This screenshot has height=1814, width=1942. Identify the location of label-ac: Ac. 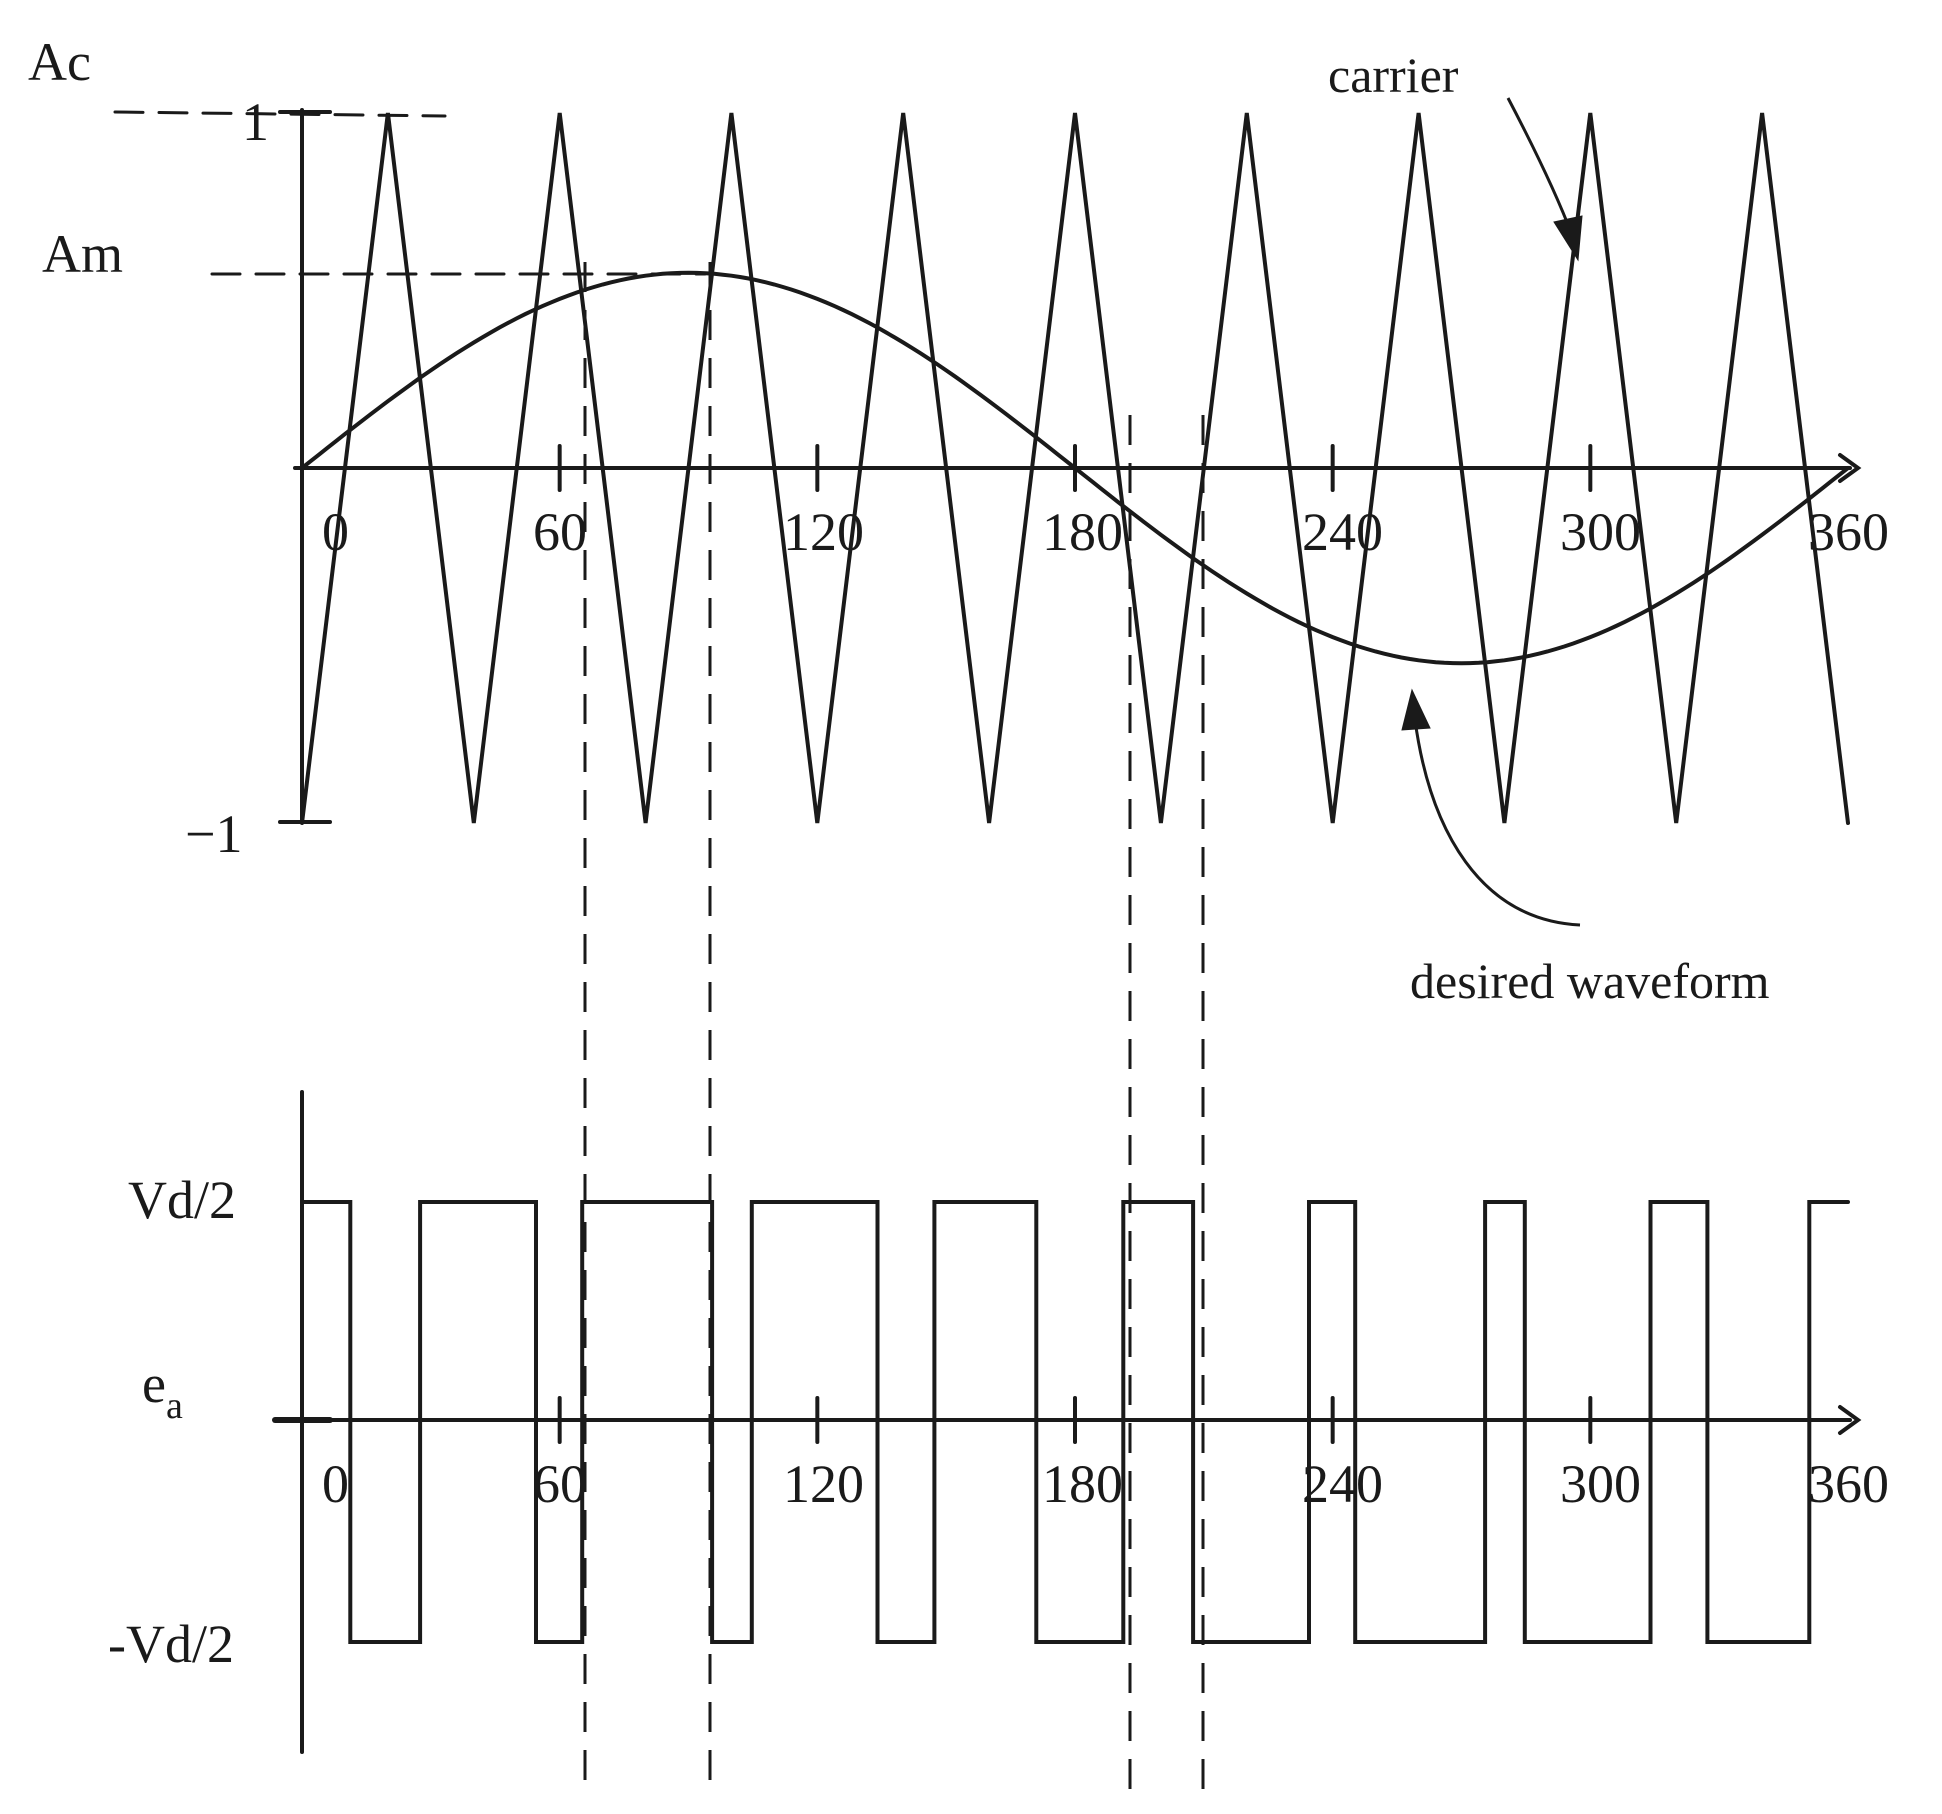
(59, 62).